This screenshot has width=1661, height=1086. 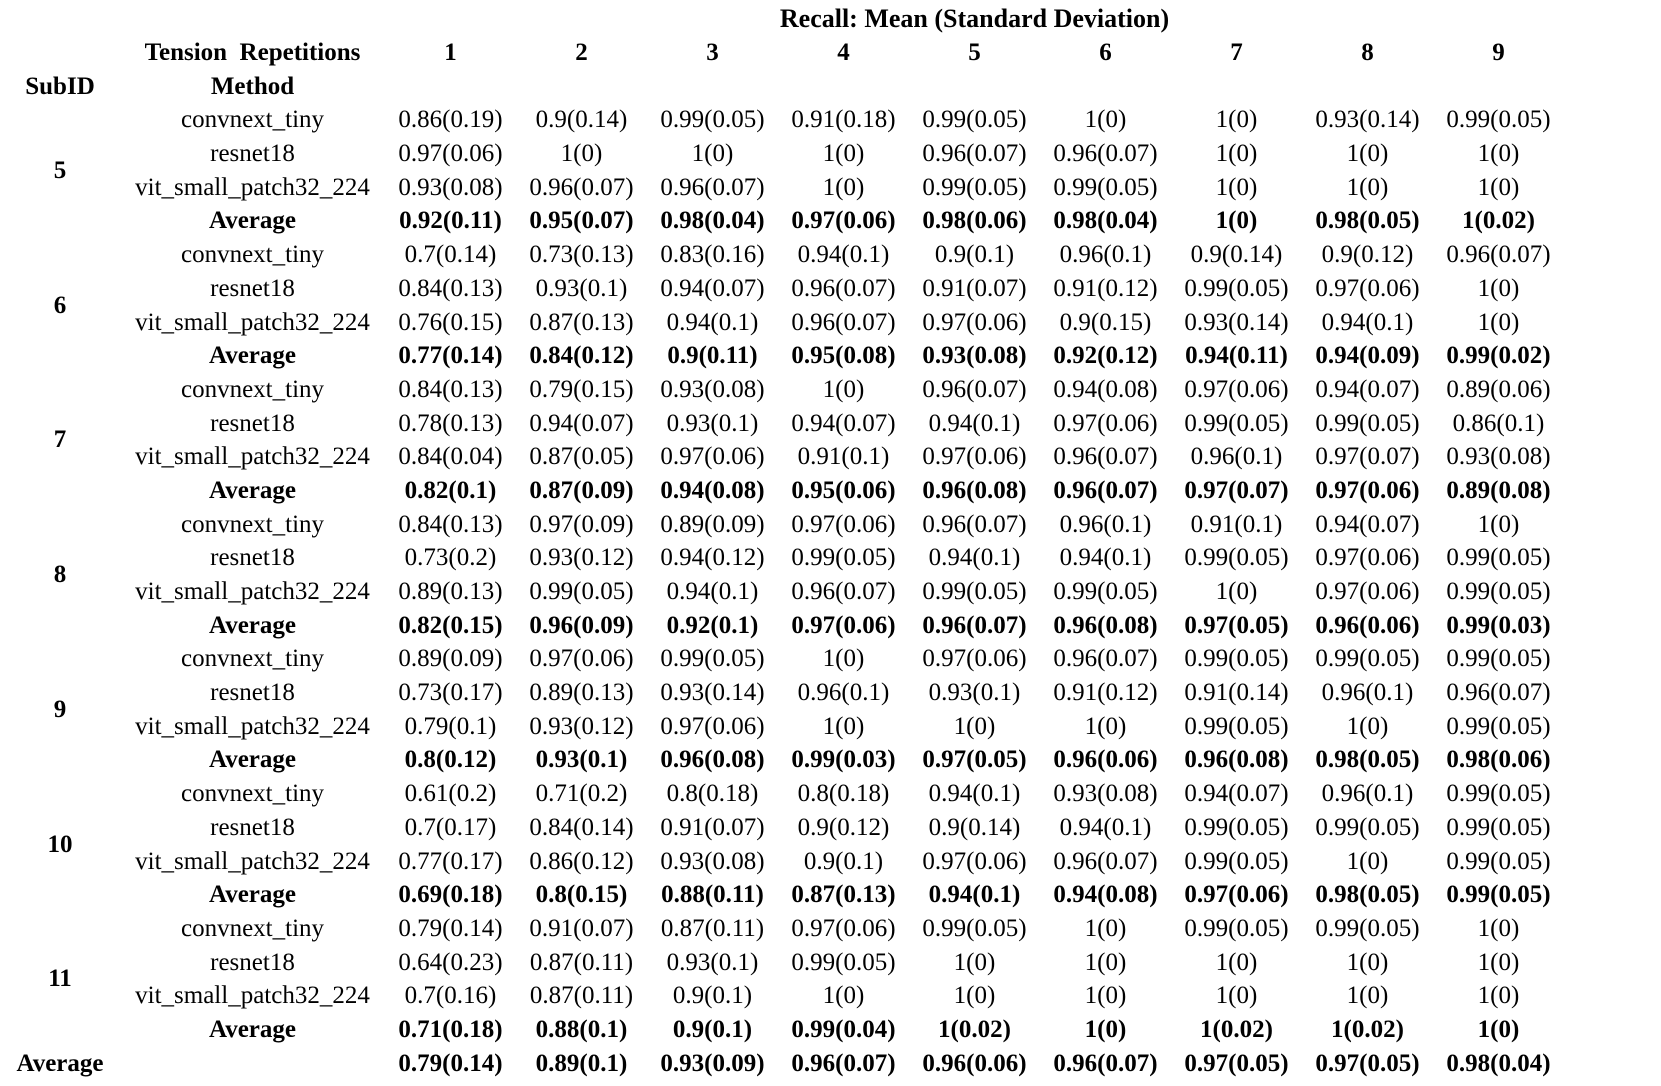 What do you see at coordinates (1498, 490) in the screenshot?
I see `value-cell: 0.89(0.08)` at bounding box center [1498, 490].